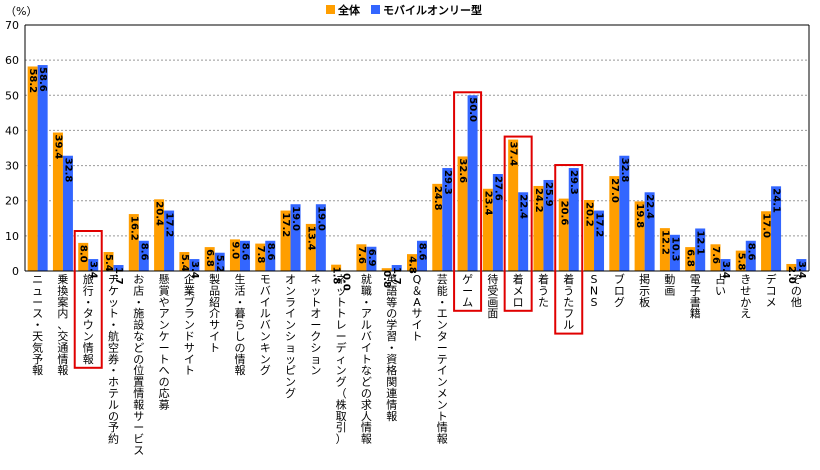  I want to click on value-label-overall: 5.4, so click(108, 263).